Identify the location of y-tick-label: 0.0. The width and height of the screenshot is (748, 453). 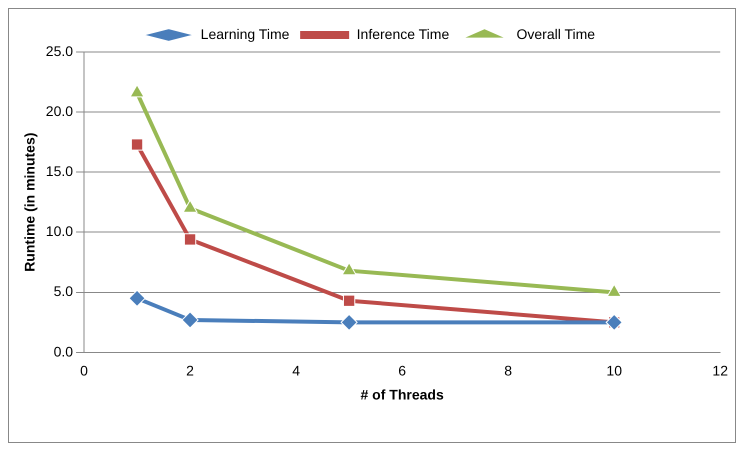
(64, 351).